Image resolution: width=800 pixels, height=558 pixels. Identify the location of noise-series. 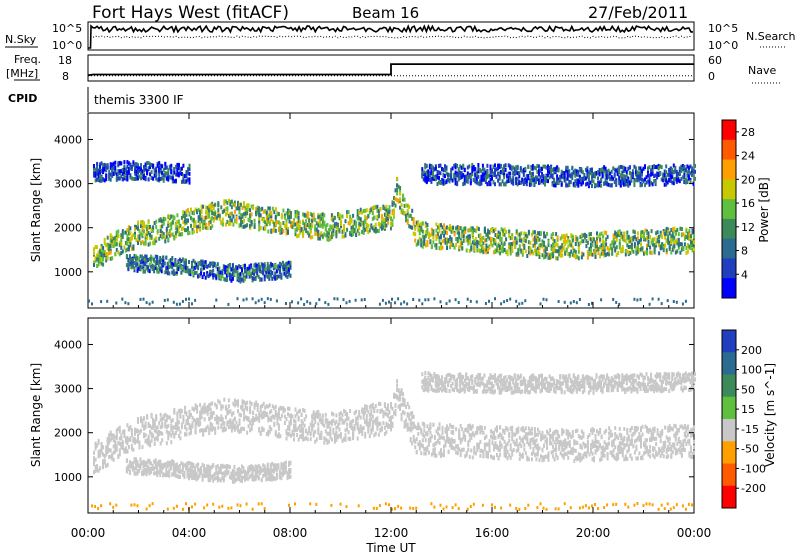
(390, 37).